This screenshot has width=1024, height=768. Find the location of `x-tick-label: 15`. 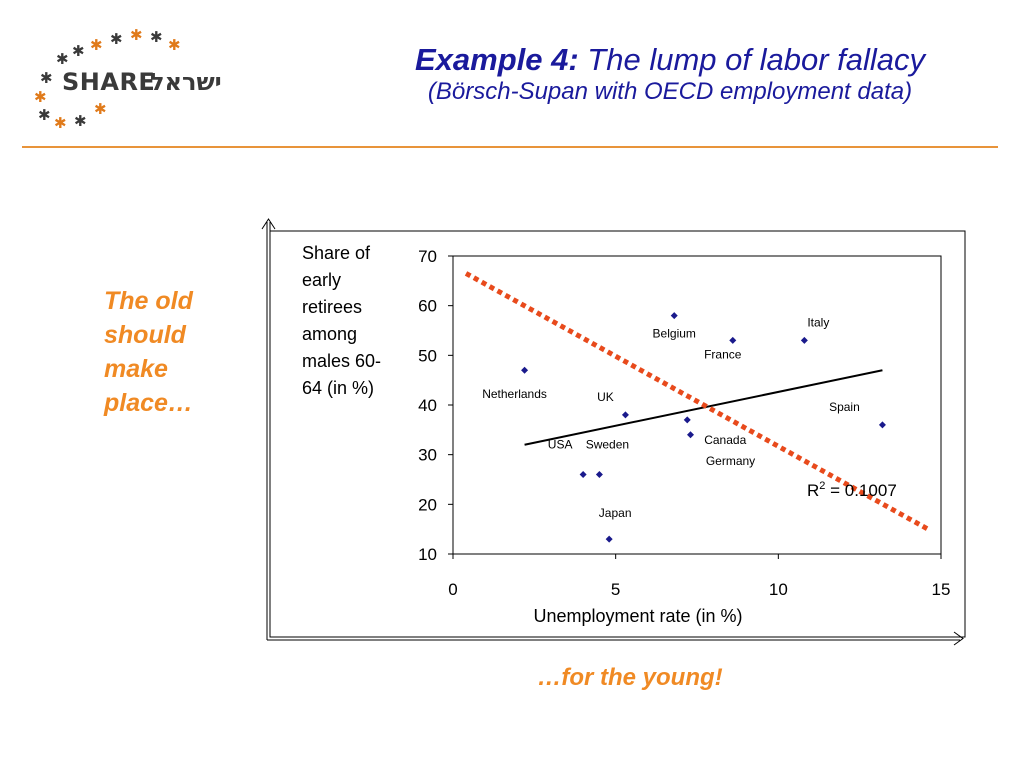

x-tick-label: 15 is located at coordinates (941, 589).